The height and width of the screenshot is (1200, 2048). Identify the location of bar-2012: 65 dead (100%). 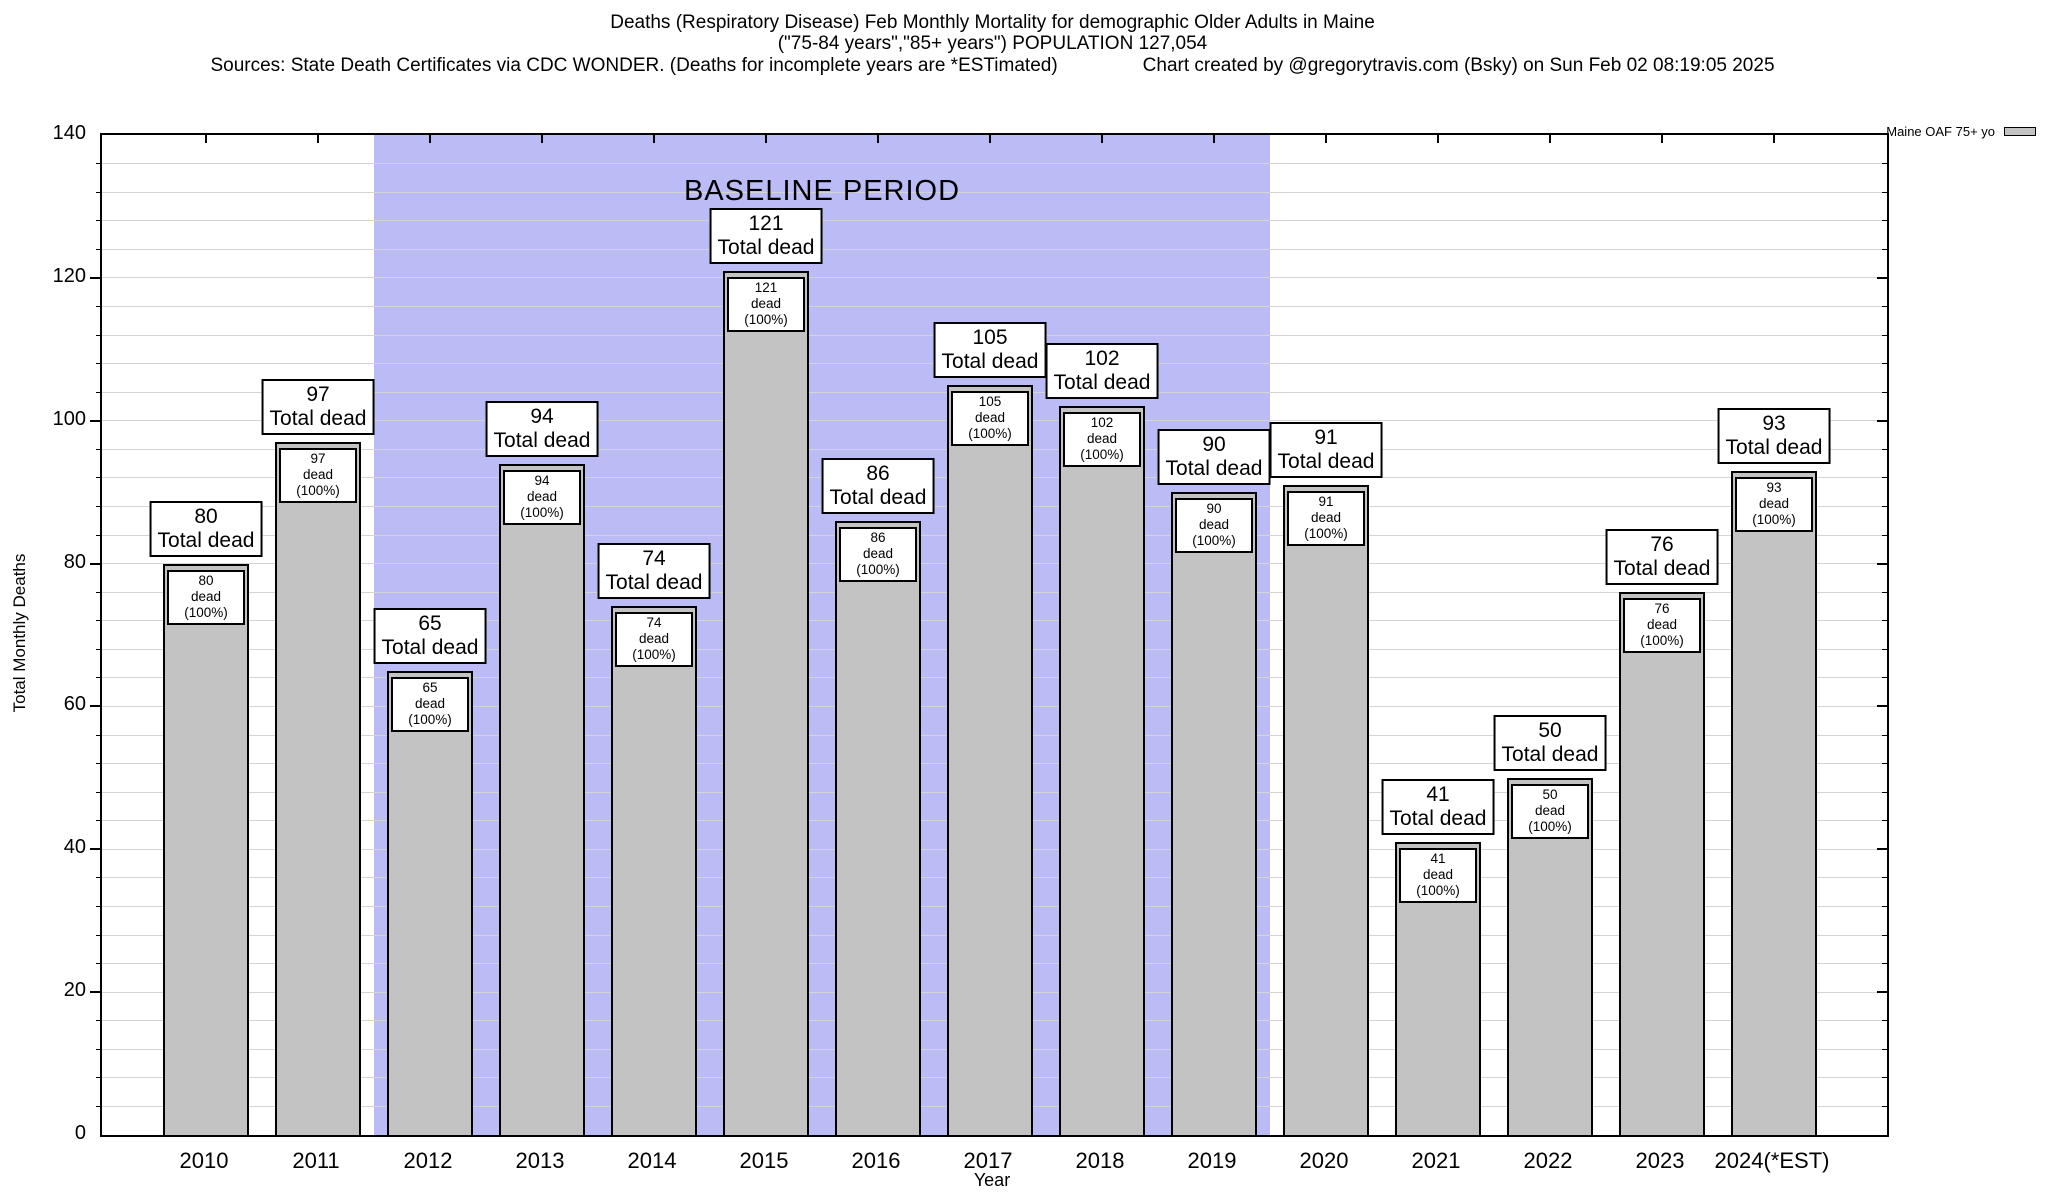
(430, 902).